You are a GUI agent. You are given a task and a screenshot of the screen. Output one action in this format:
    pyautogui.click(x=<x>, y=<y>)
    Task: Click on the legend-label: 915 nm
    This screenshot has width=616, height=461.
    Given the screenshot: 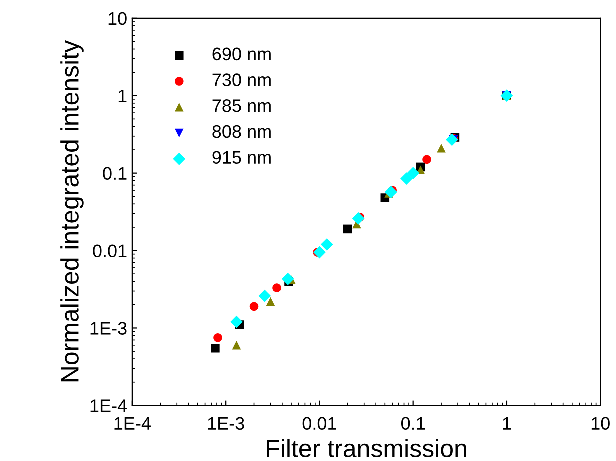 What is the action you would take?
    pyautogui.click(x=241, y=157)
    